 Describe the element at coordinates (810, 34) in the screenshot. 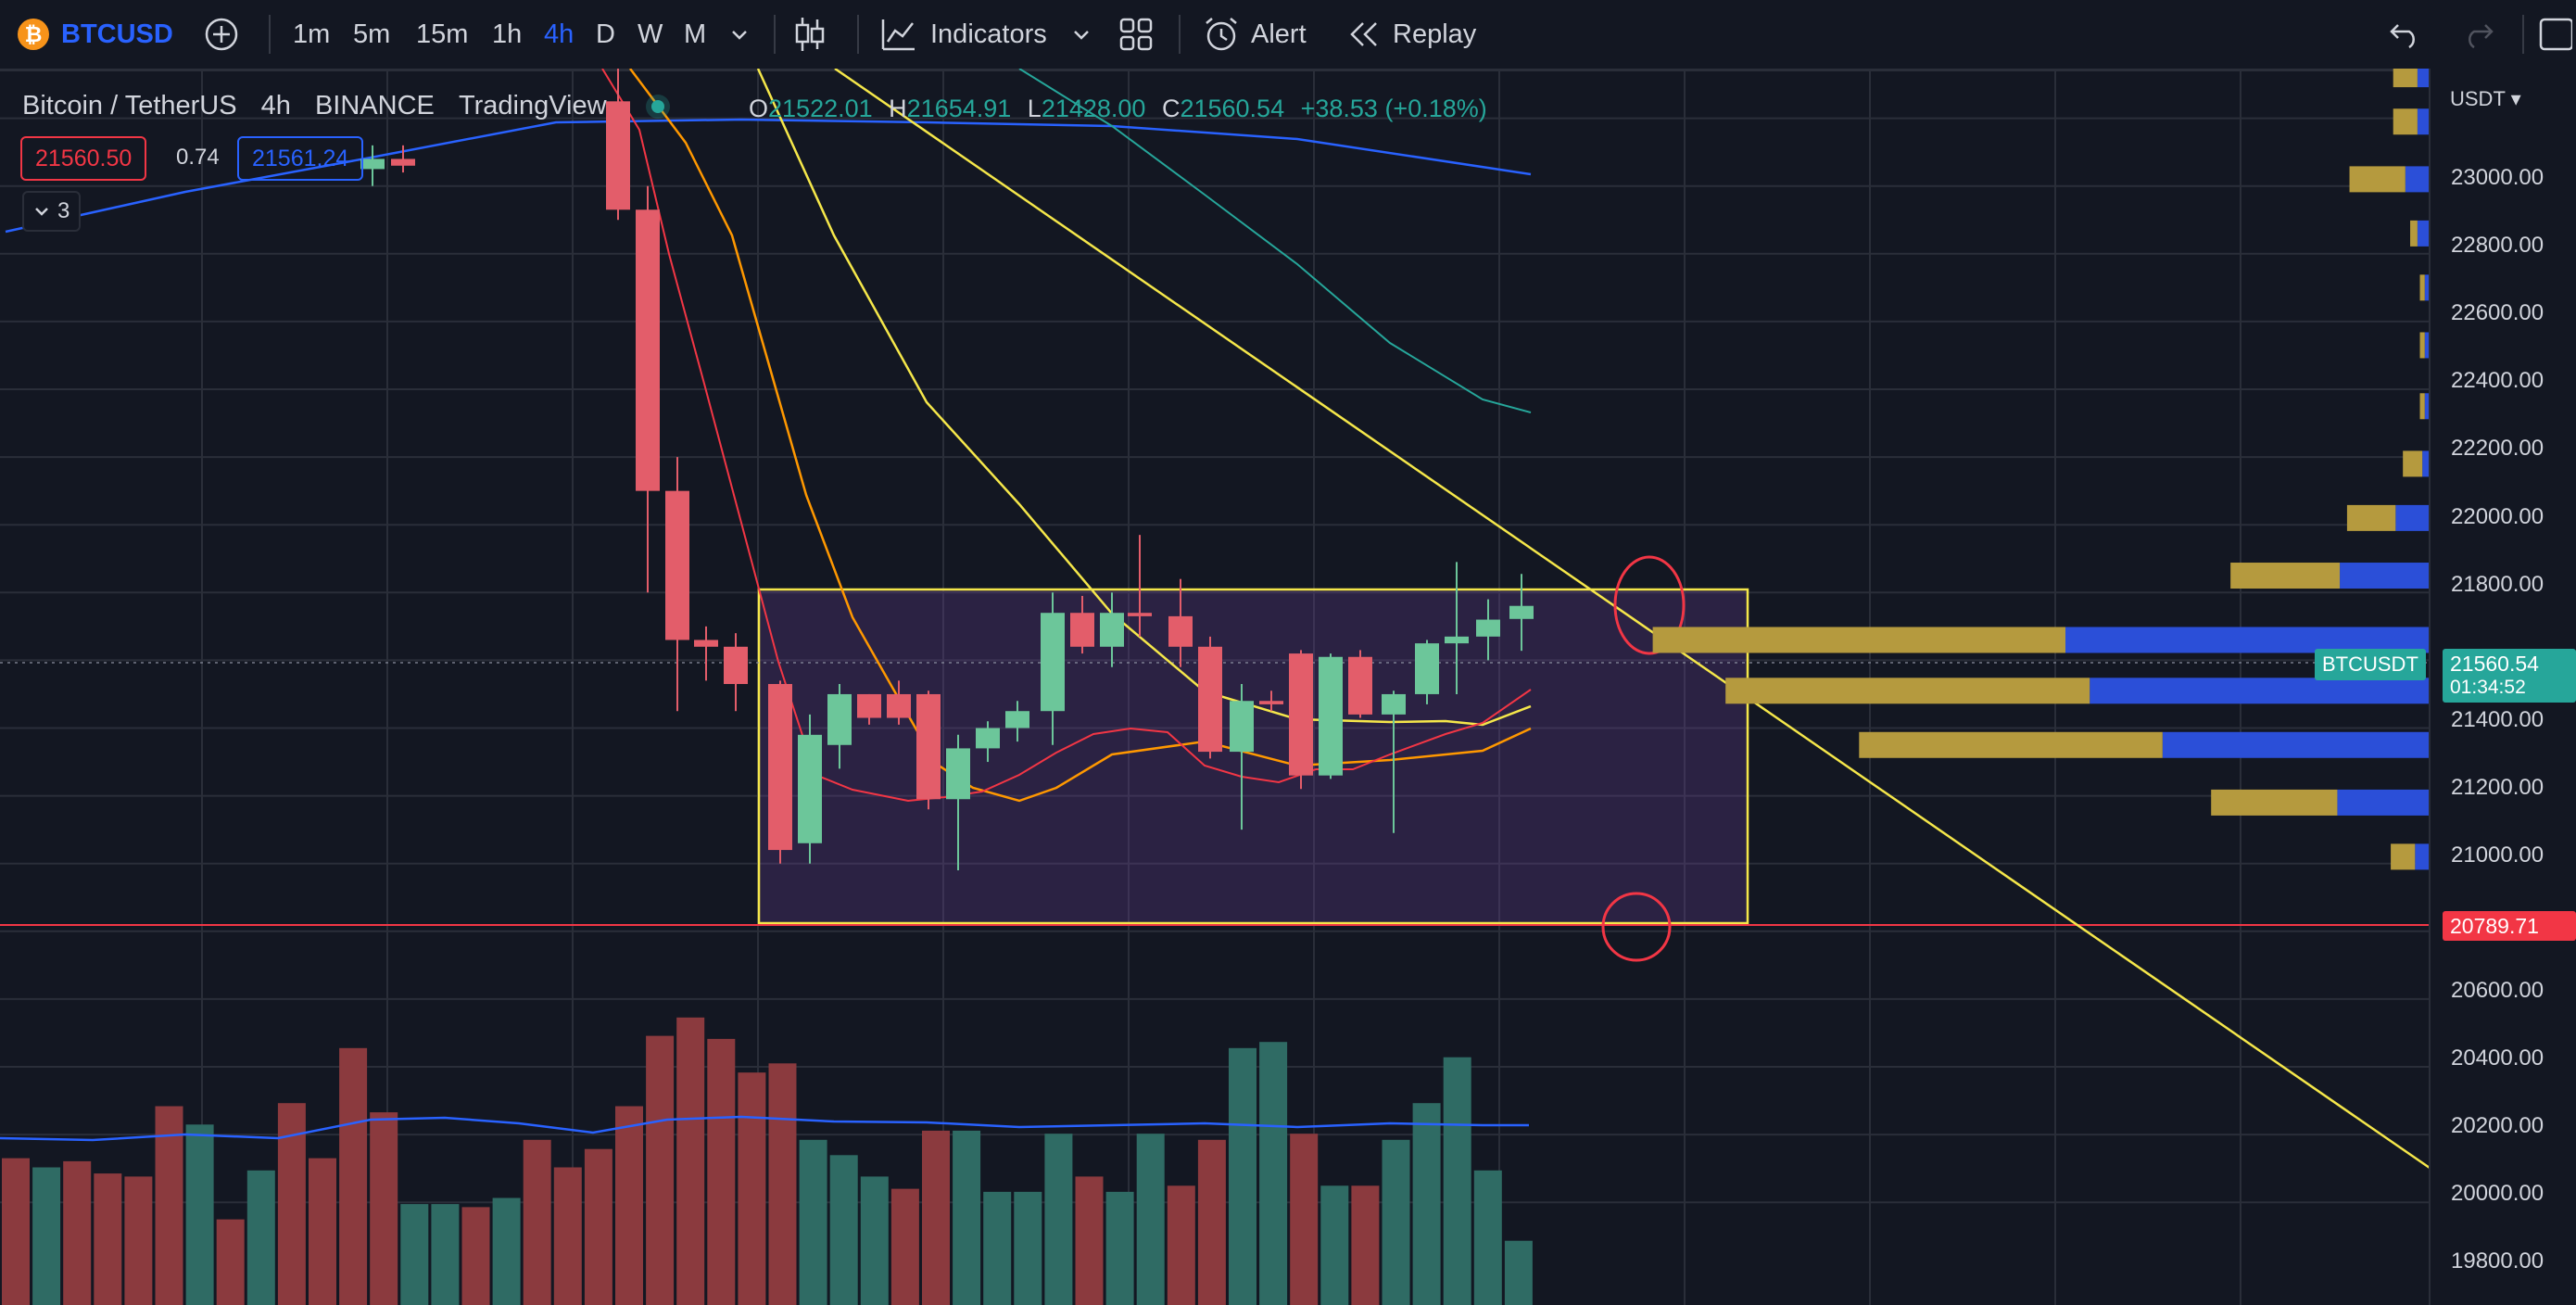

I see `chart-type-button` at that location.